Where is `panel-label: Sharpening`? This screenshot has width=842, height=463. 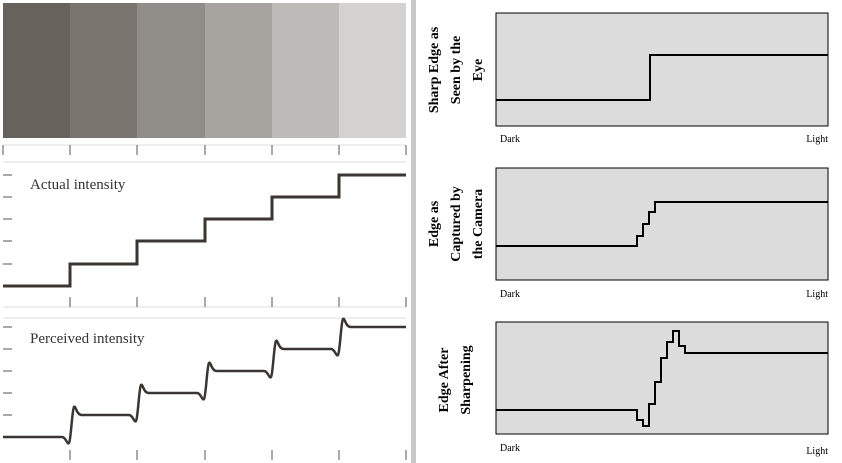 panel-label: Sharpening is located at coordinates (466, 379).